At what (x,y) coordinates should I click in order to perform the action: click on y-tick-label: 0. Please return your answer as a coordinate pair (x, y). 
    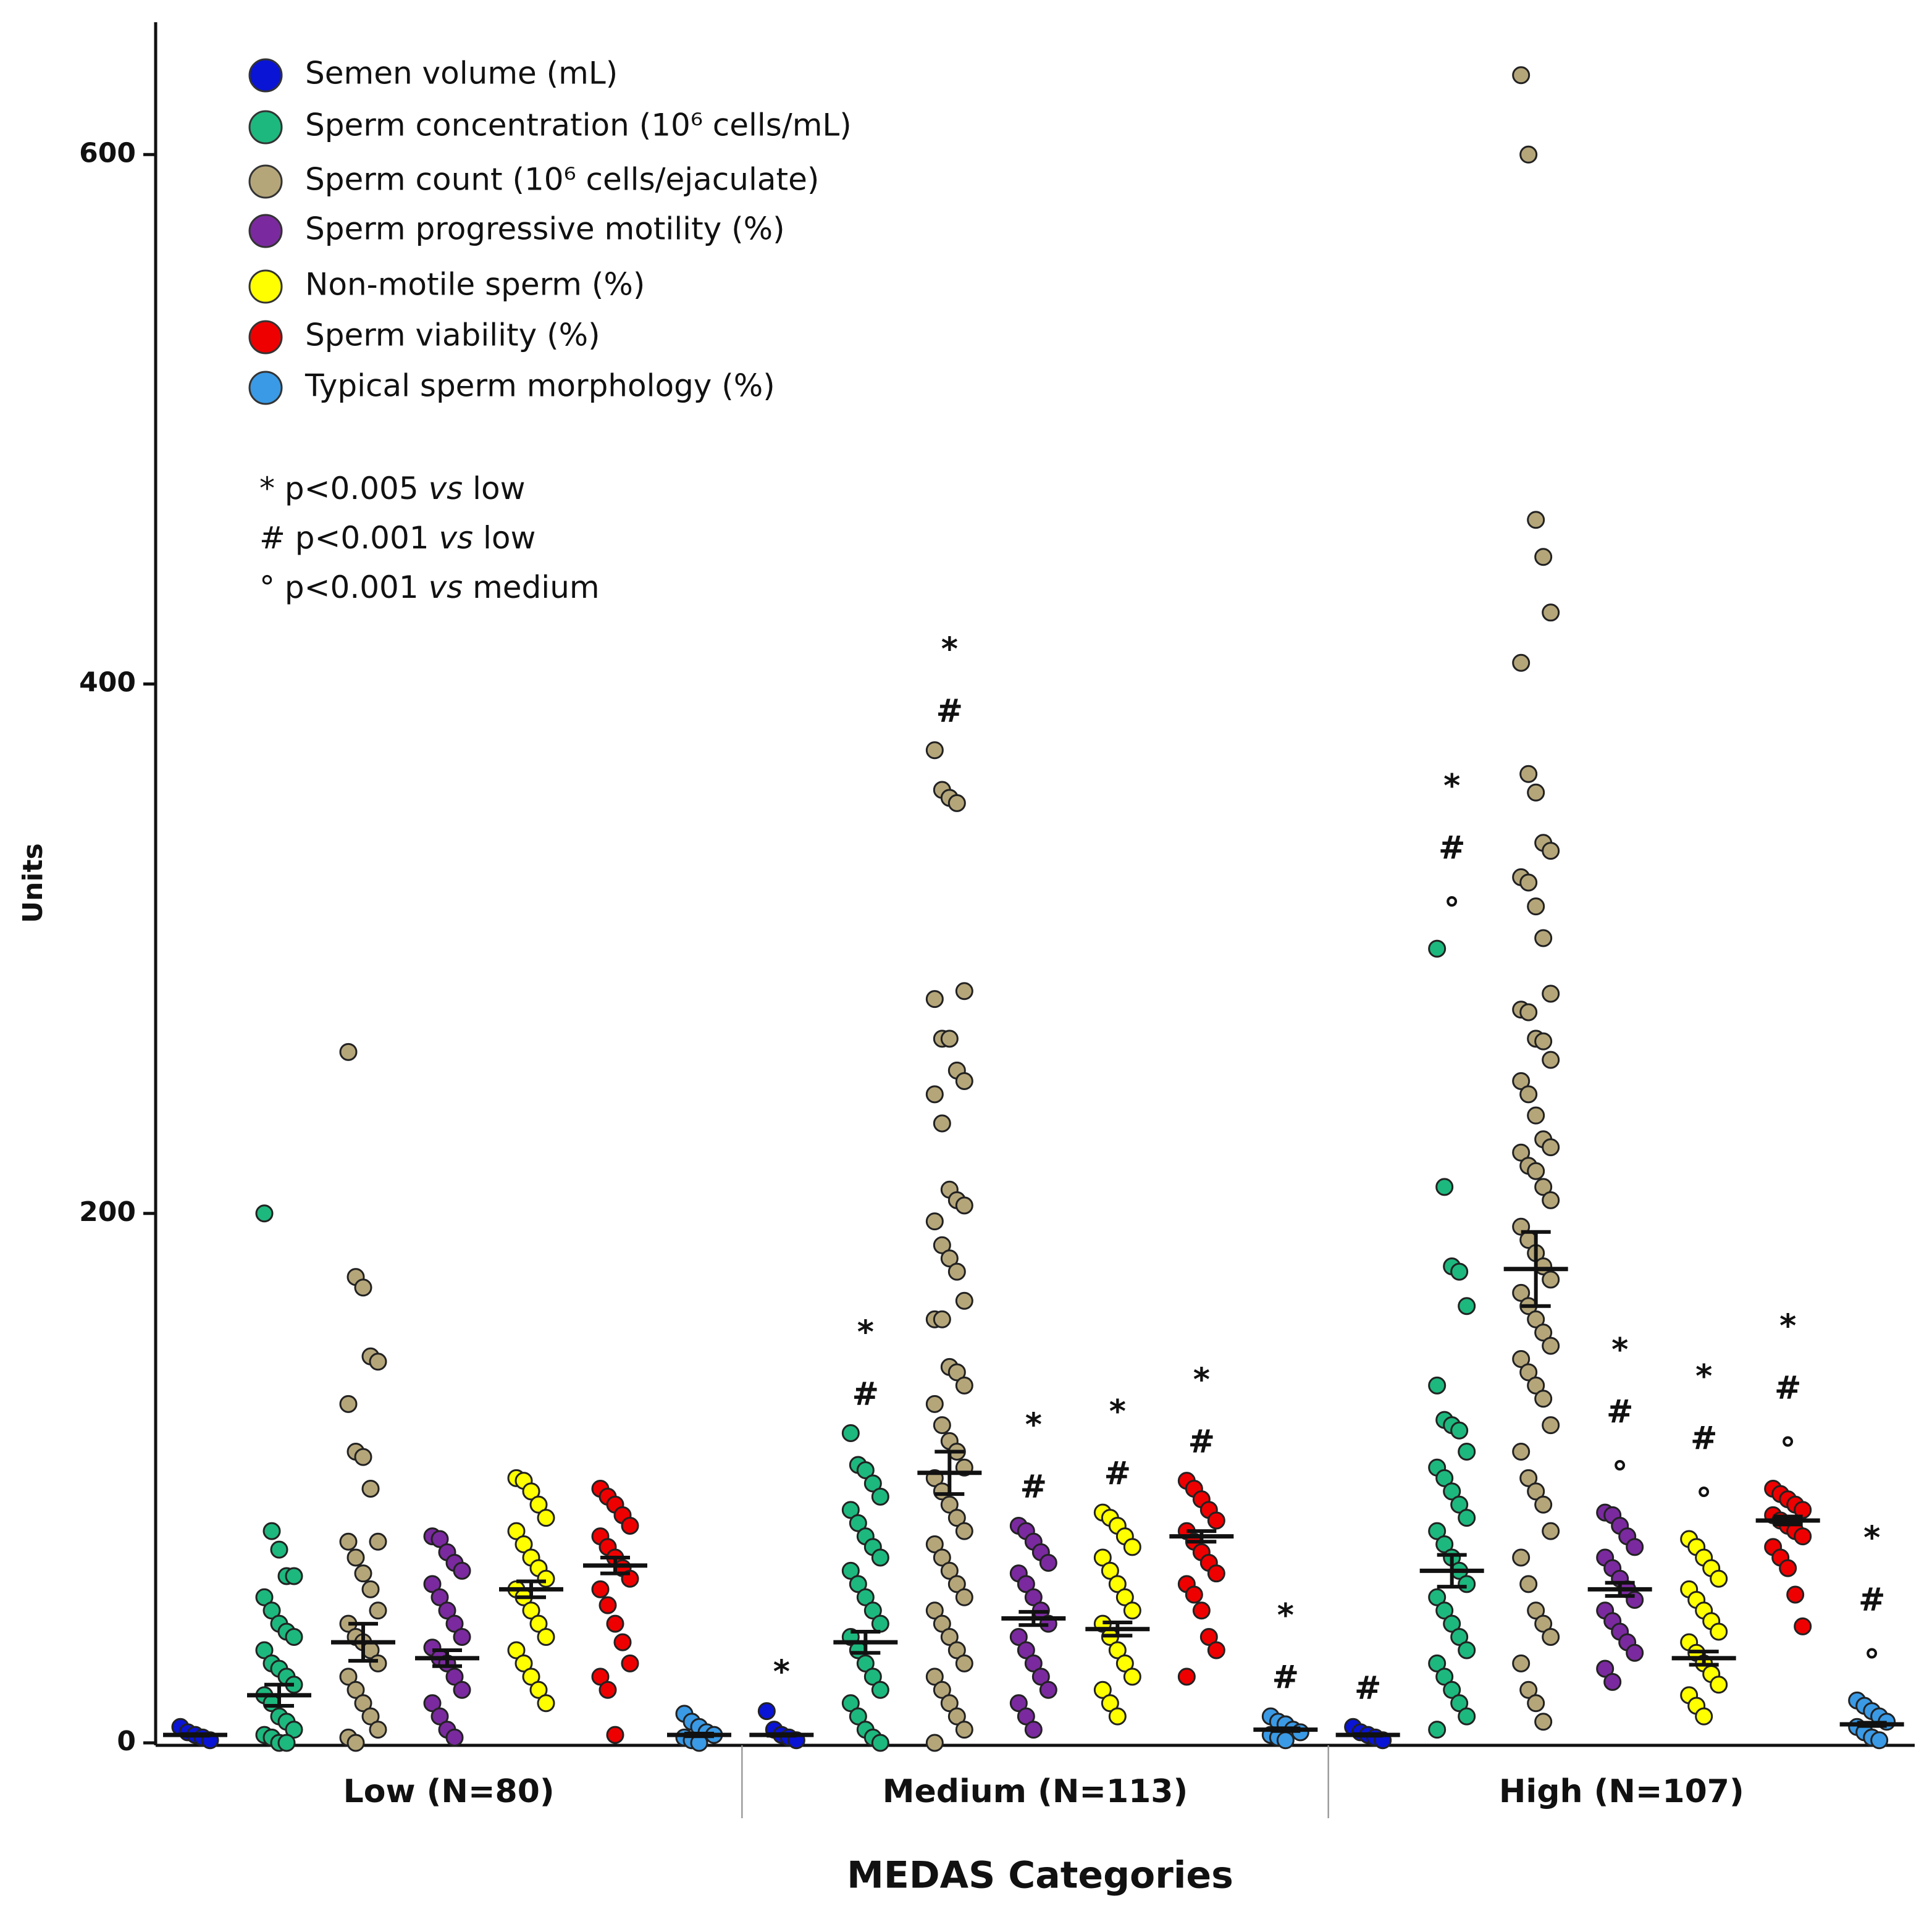
    Looking at the image, I should click on (127, 1741).